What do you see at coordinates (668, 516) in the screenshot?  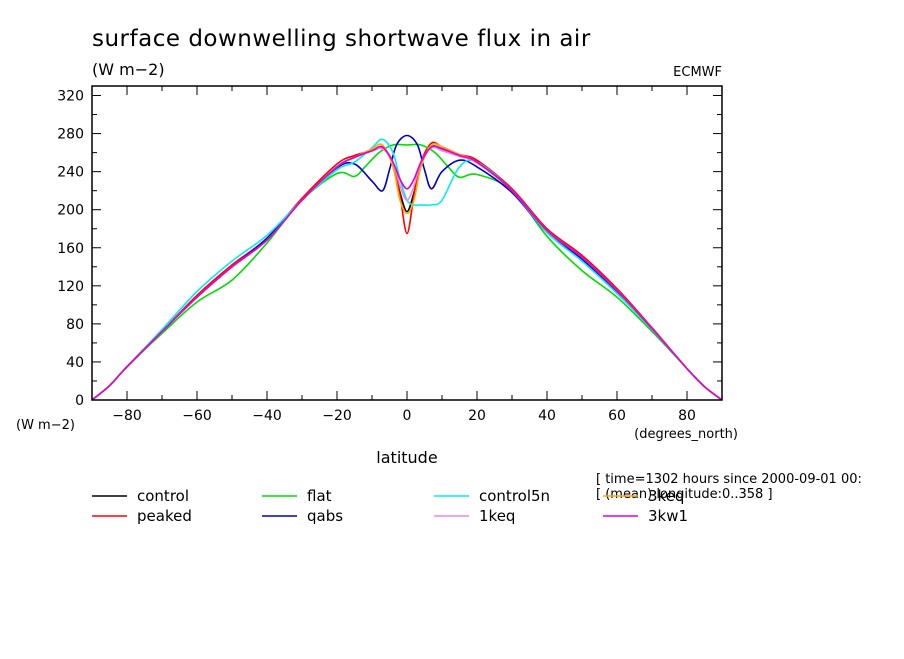 I see `legend-label: 3kw1` at bounding box center [668, 516].